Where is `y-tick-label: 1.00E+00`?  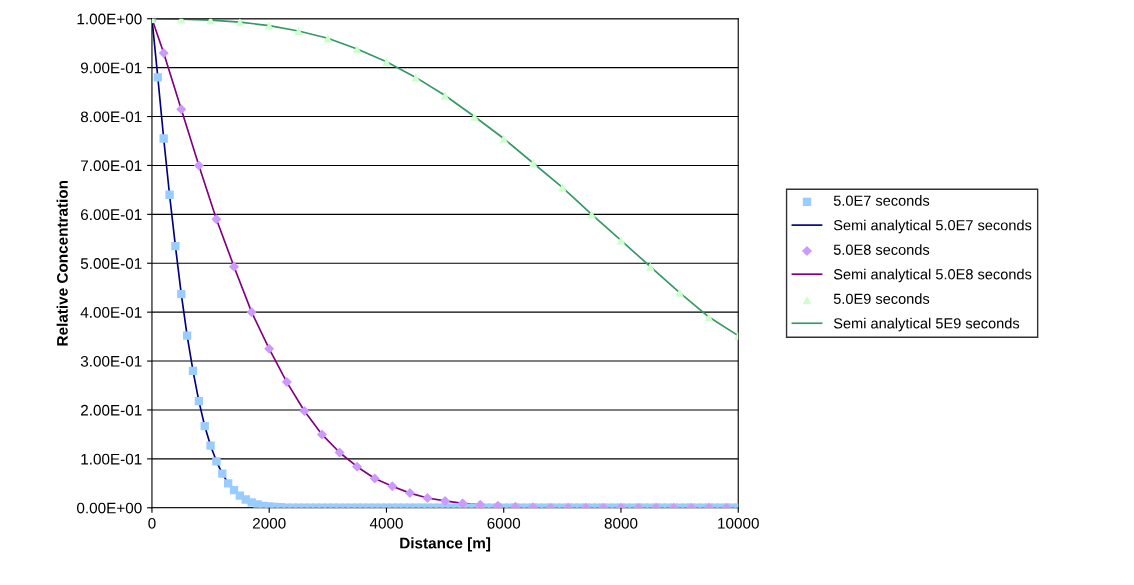 y-tick-label: 1.00E+00 is located at coordinates (109, 19).